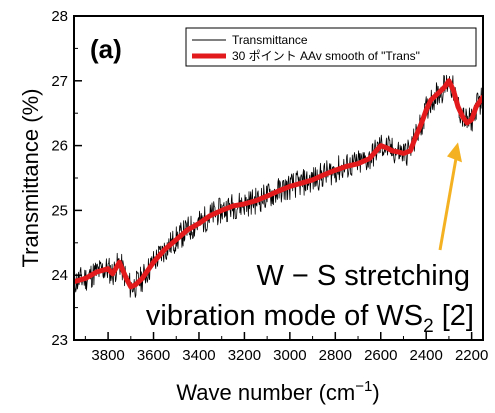  Describe the element at coordinates (454, 316) in the screenshot. I see `annotation-reference: [2]` at that location.